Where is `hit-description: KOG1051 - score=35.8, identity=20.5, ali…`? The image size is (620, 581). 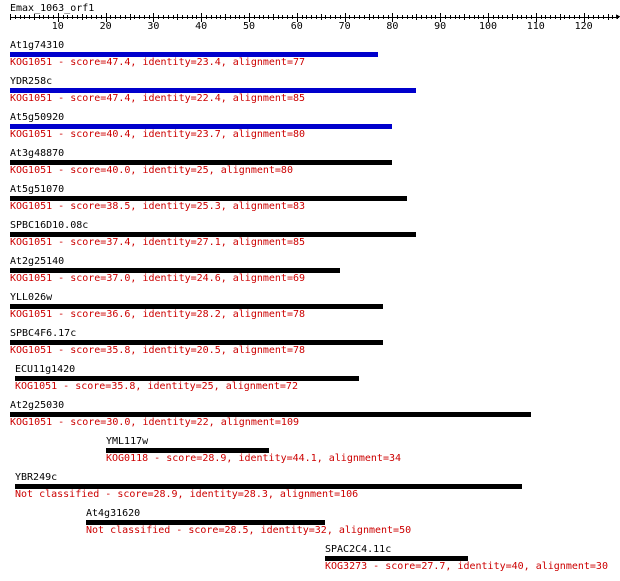
hit-description: KOG1051 - score=35.8, identity=20.5, ali… is located at coordinates (158, 350).